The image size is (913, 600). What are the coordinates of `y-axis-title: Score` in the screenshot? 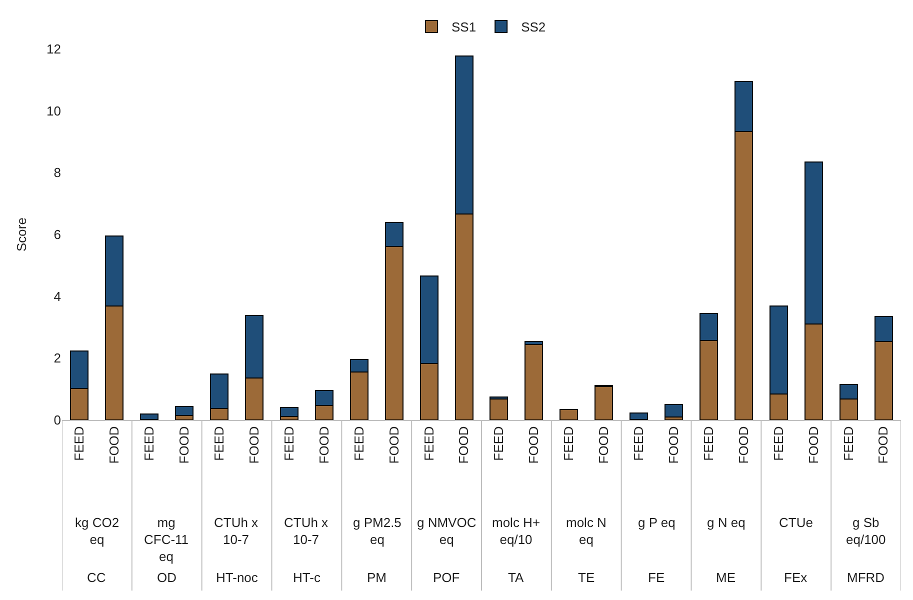 It's located at (21, 235).